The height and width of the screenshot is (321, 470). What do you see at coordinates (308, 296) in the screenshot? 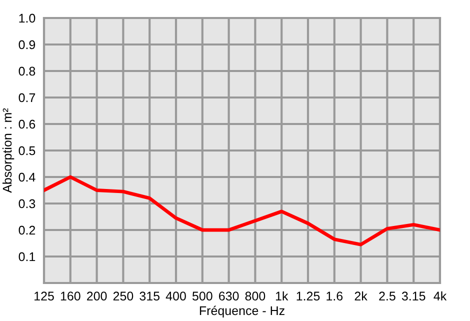
I see `x-tick-label: 1.25` at bounding box center [308, 296].